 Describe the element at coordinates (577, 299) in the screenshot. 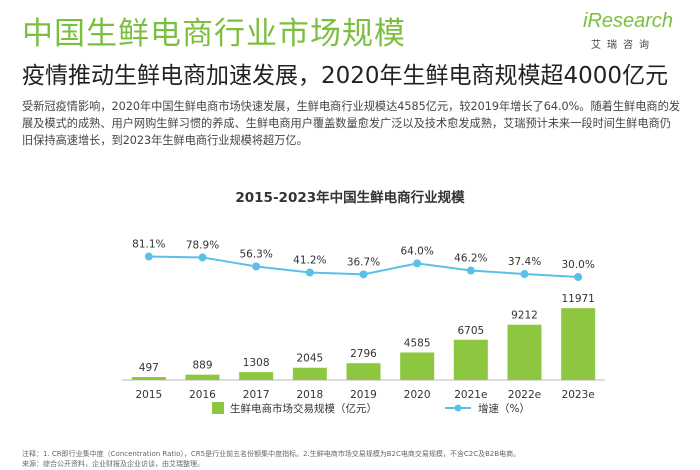

I see `bar-value-label-2023e: 11971` at that location.